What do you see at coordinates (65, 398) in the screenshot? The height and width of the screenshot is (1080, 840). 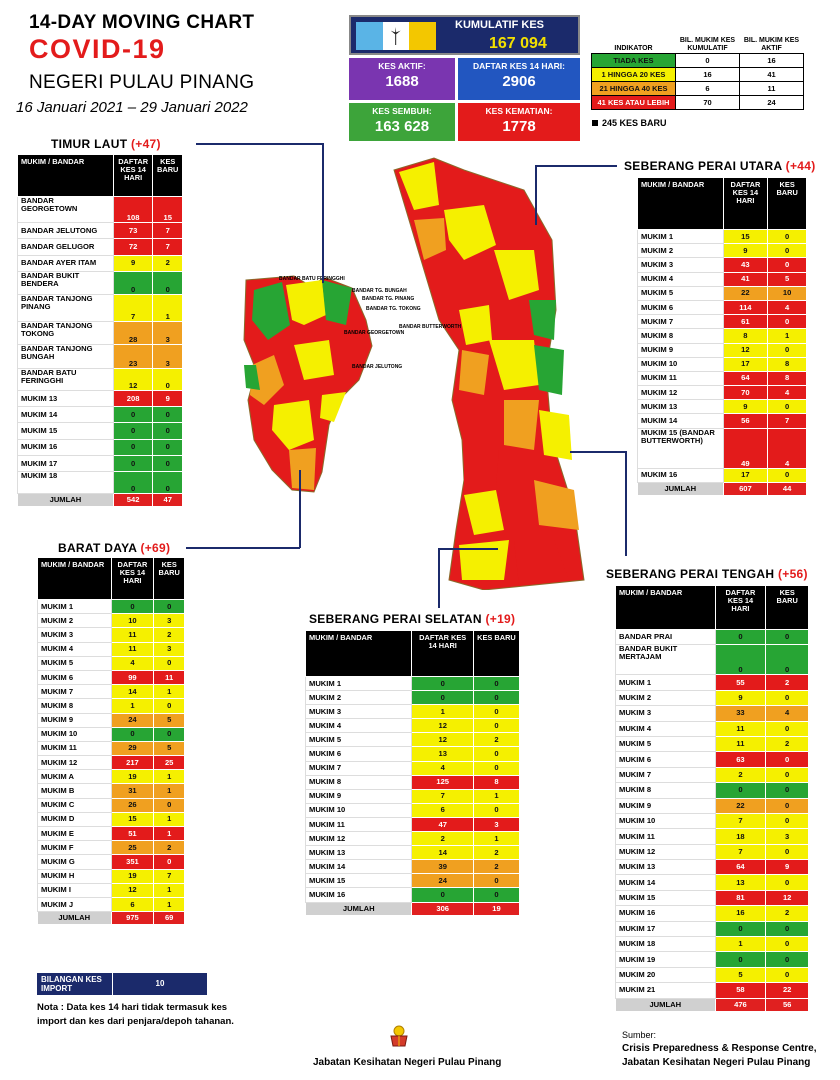 I see `row-label: MUKIM 13` at bounding box center [65, 398].